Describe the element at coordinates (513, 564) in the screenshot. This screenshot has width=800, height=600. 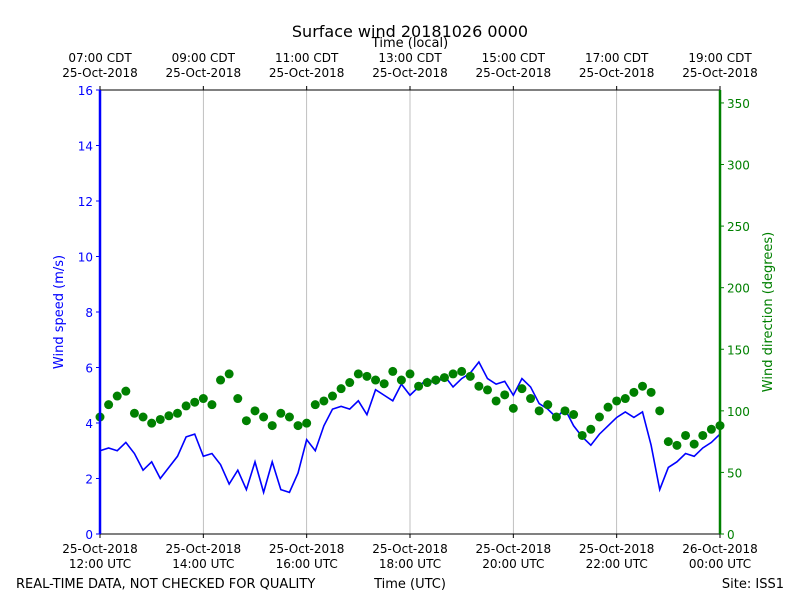
I see `x-tick-label: 20:00 UTC` at that location.